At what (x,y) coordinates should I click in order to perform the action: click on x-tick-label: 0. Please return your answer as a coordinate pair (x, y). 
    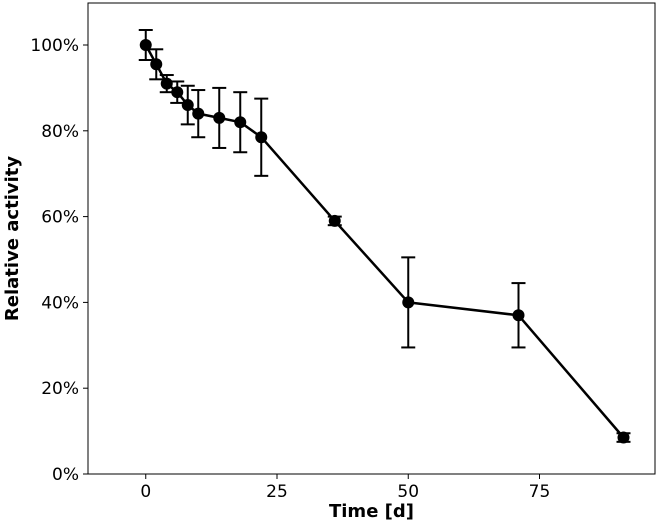
    Looking at the image, I should click on (145, 492).